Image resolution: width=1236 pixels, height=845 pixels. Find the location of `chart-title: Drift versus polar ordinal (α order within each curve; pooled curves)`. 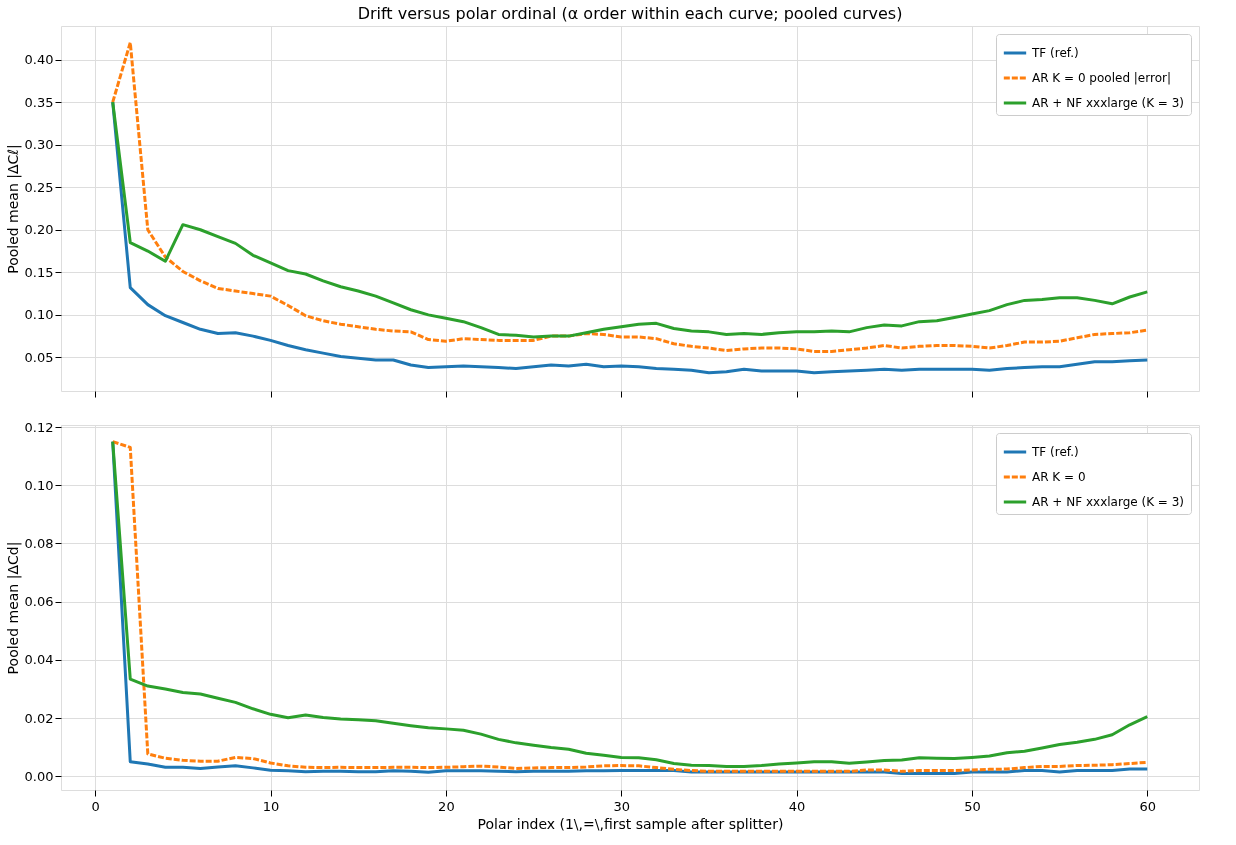

chart-title: Drift versus polar ordinal (α order within each curve; pooled curves) is located at coordinates (630, 13).